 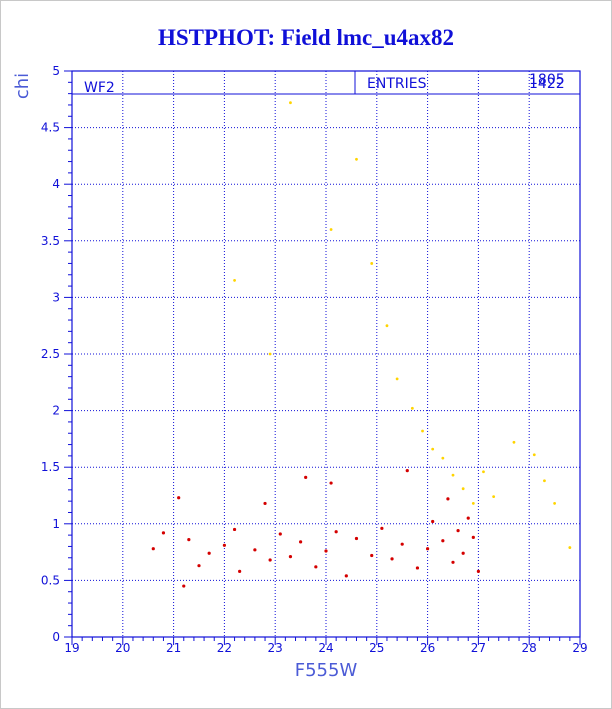 What do you see at coordinates (376, 648) in the screenshot?
I see `x-tick-label: 25` at bounding box center [376, 648].